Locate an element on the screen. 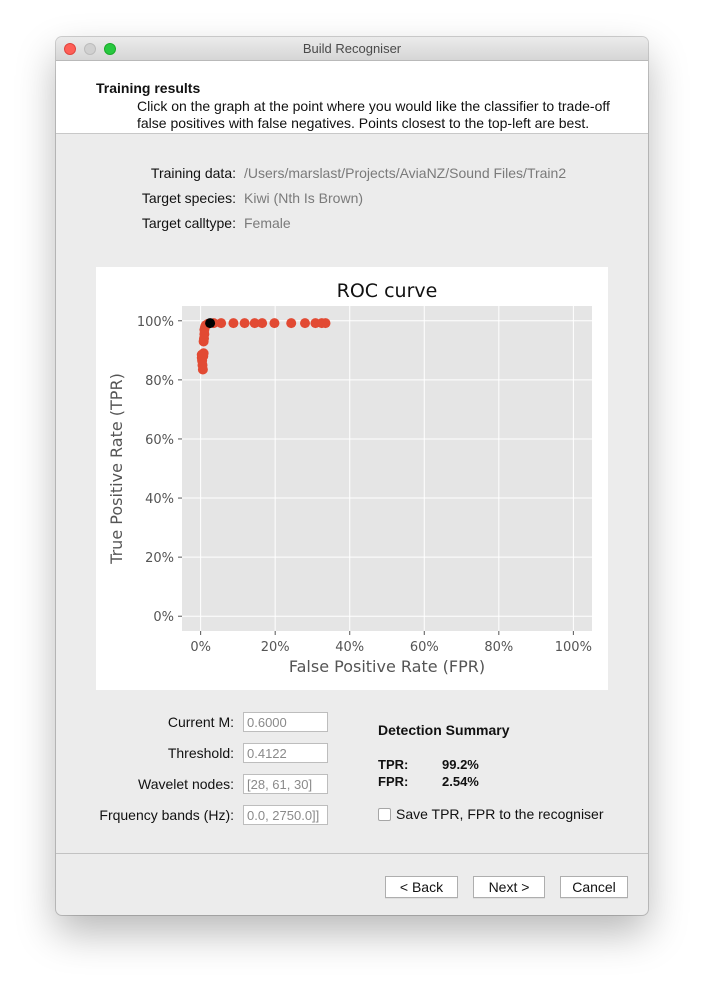 This screenshot has height=990, width=704. x-tick-label: 40% is located at coordinates (349, 647).